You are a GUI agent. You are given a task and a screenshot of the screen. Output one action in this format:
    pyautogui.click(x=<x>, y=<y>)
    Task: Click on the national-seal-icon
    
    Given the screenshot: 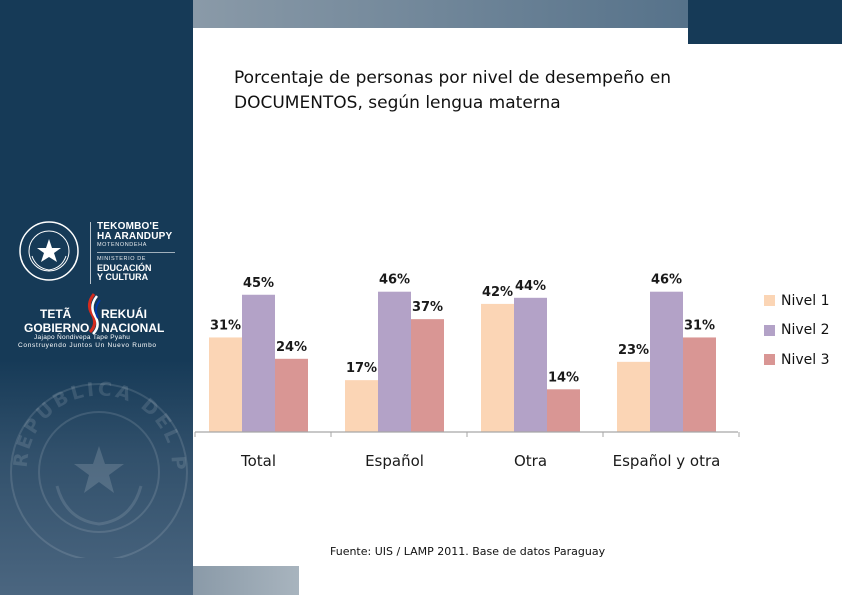 What is the action you would take?
    pyautogui.click(x=49, y=251)
    